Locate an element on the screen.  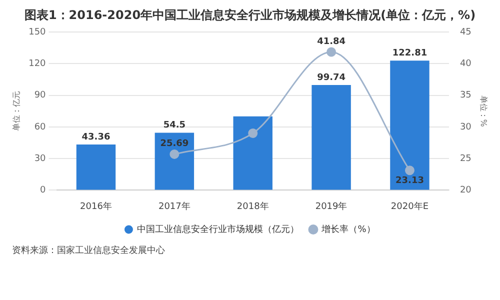
y2-tick-label: 25 is located at coordinates (466, 159).